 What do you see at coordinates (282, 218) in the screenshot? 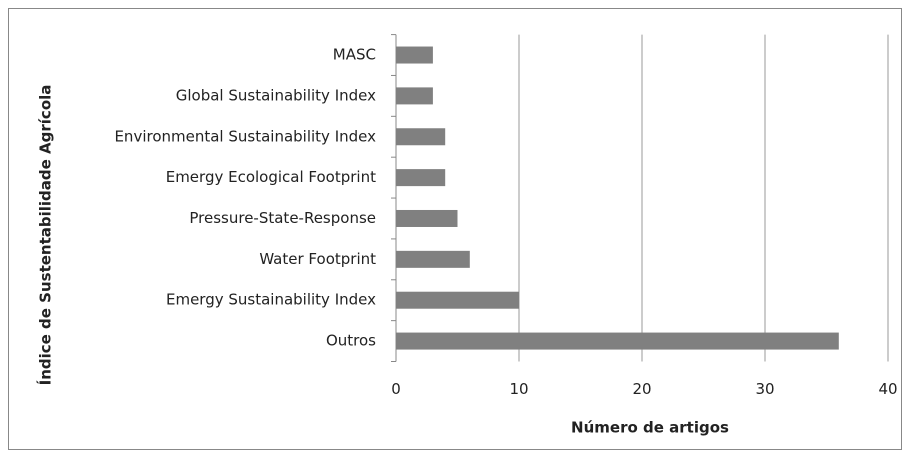
I see `y-tick-label: Pressure-State-Response` at bounding box center [282, 218].